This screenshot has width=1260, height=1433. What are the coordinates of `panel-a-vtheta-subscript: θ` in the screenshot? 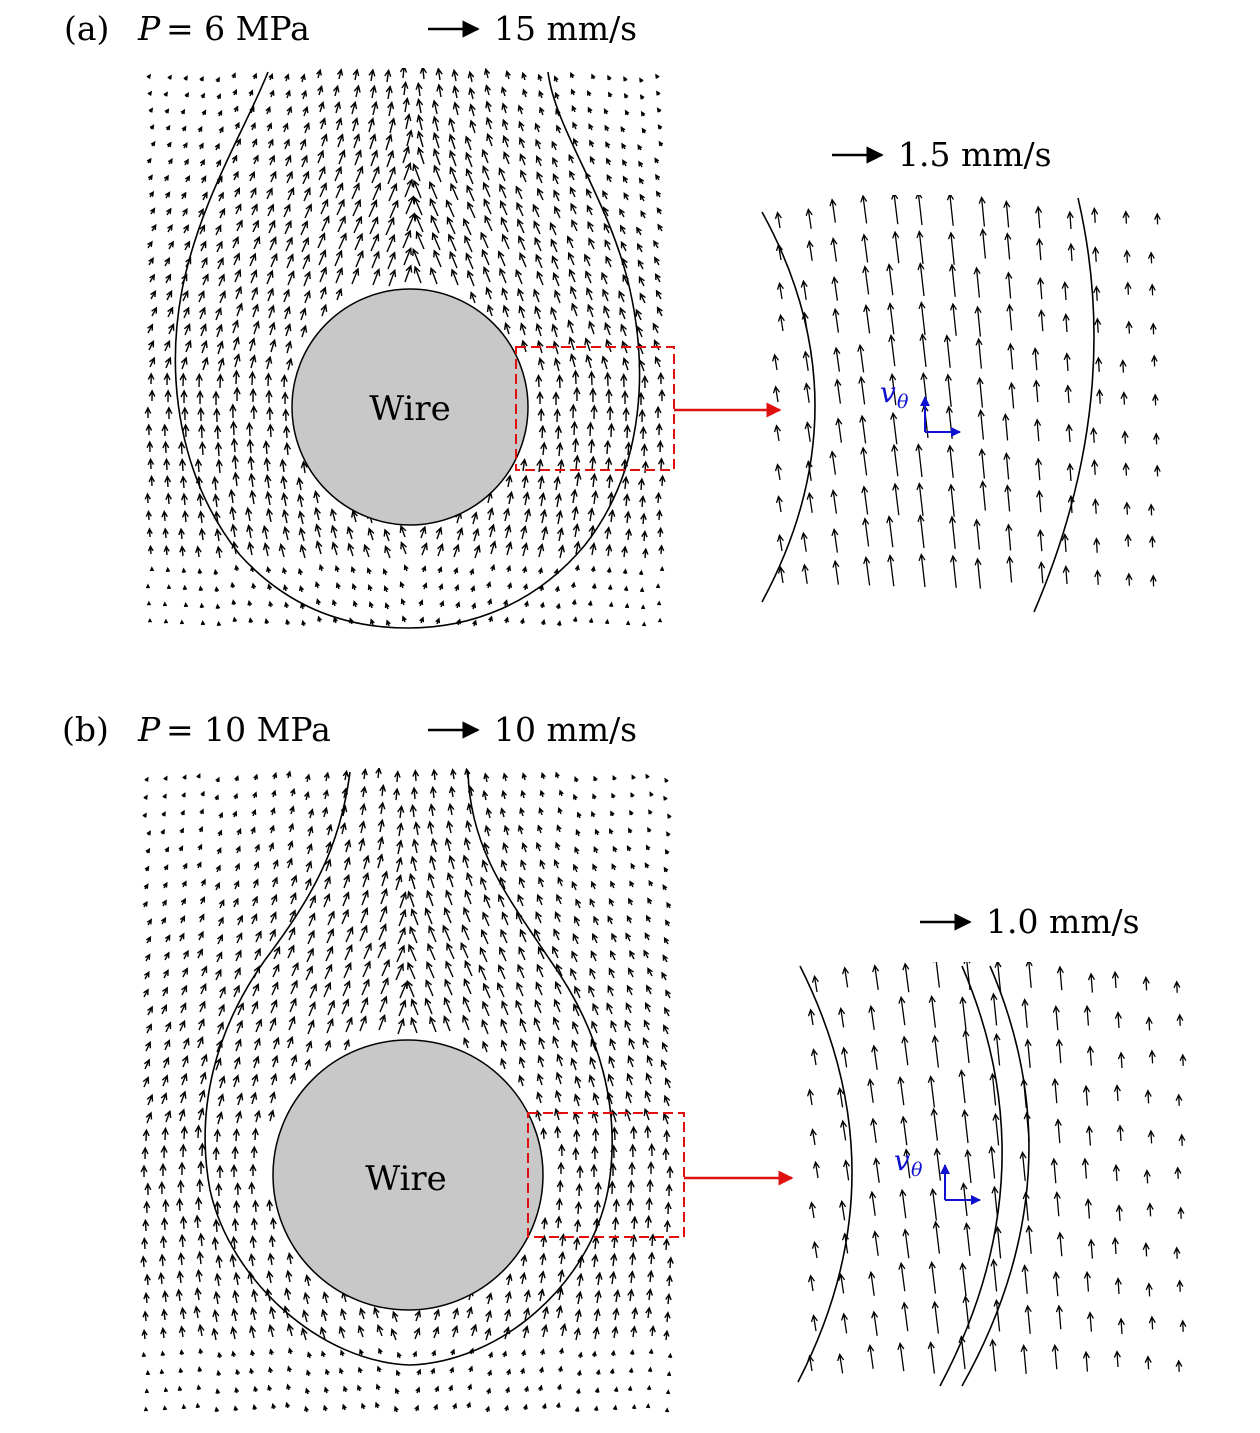 It's located at (903, 402).